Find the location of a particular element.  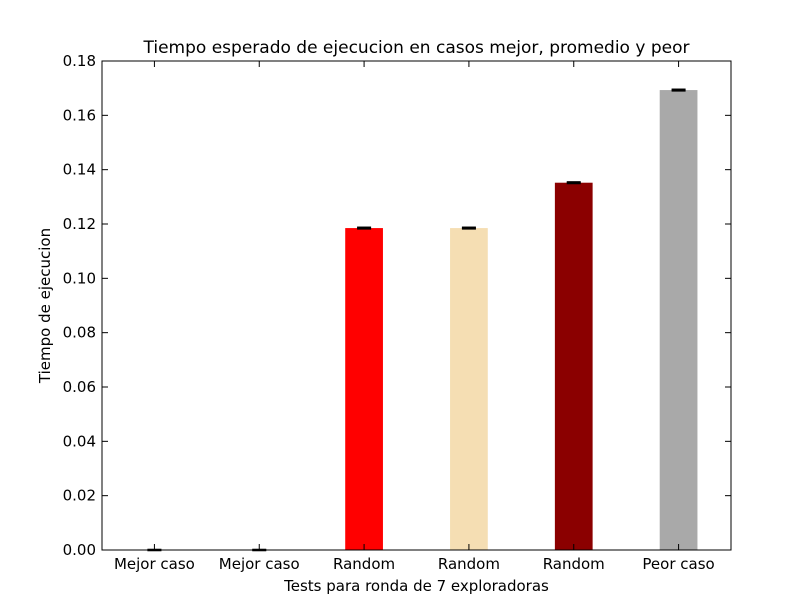

y-tick-label: 0.00 is located at coordinates (79, 550).